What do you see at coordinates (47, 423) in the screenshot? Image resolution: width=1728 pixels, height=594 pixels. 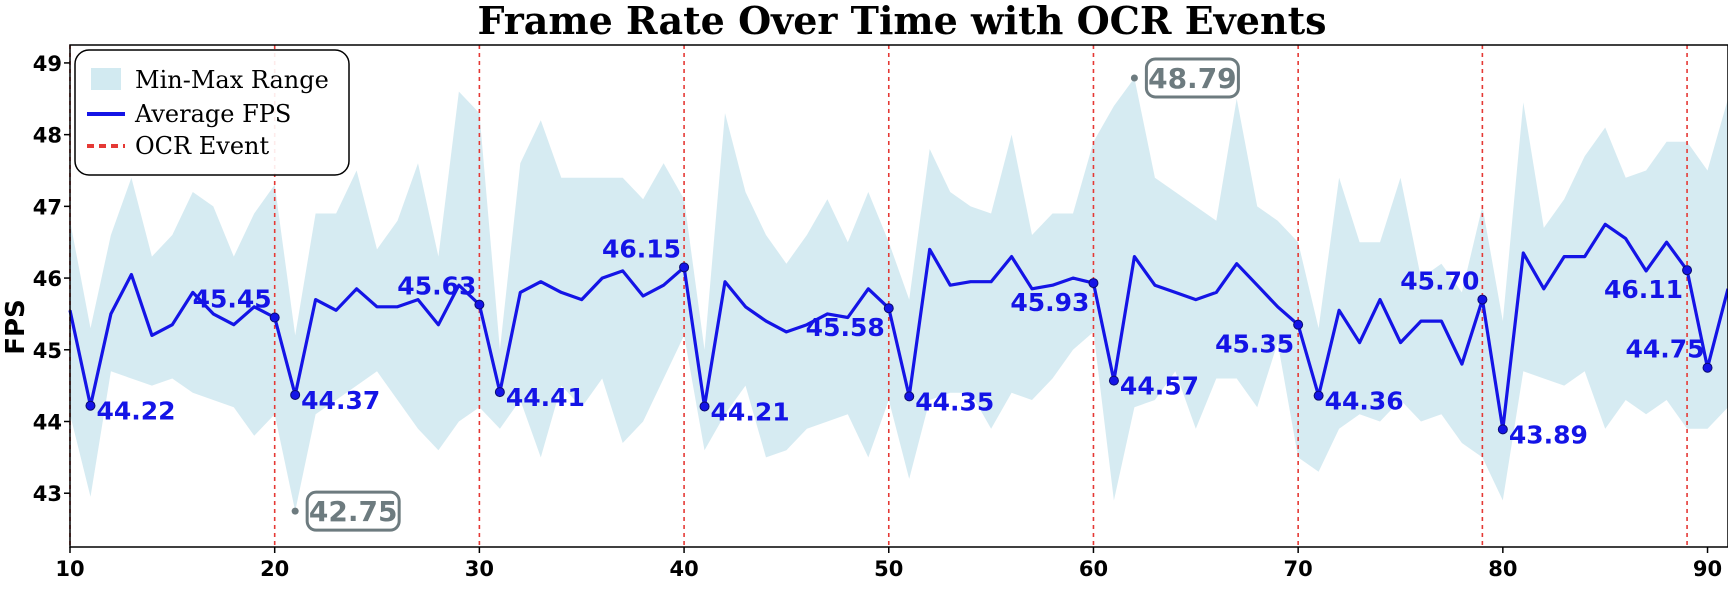 I see `y-tick-label: 44` at bounding box center [47, 423].